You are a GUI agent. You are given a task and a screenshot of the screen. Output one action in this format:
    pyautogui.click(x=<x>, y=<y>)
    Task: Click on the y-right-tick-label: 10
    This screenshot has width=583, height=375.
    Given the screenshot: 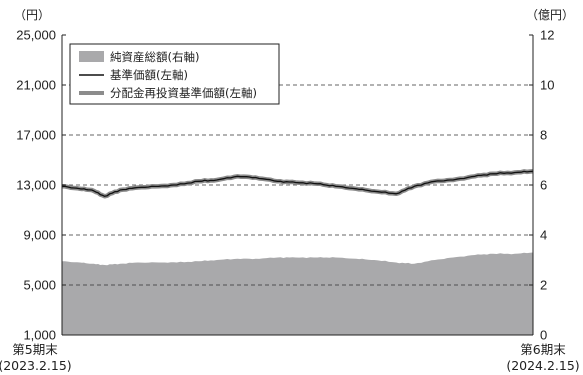 What is the action you would take?
    pyautogui.click(x=547, y=85)
    